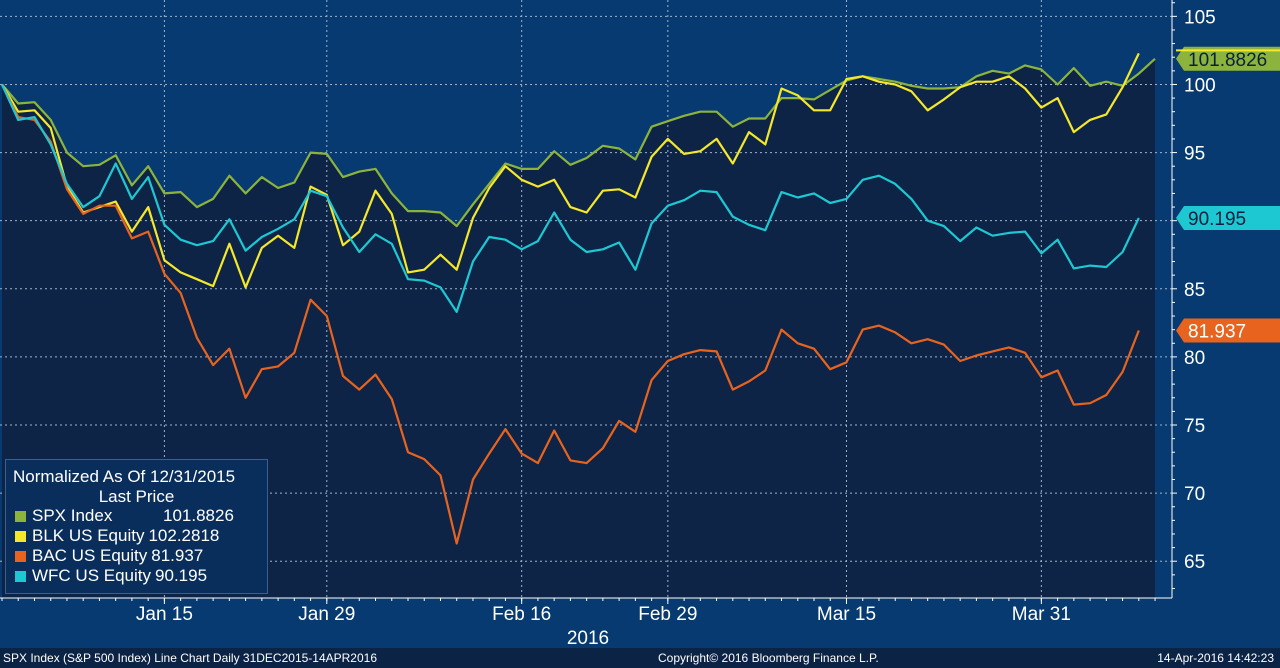 The image size is (1280, 668). Describe the element at coordinates (846, 614) in the screenshot. I see `x-tick-label: Mar 15` at that location.